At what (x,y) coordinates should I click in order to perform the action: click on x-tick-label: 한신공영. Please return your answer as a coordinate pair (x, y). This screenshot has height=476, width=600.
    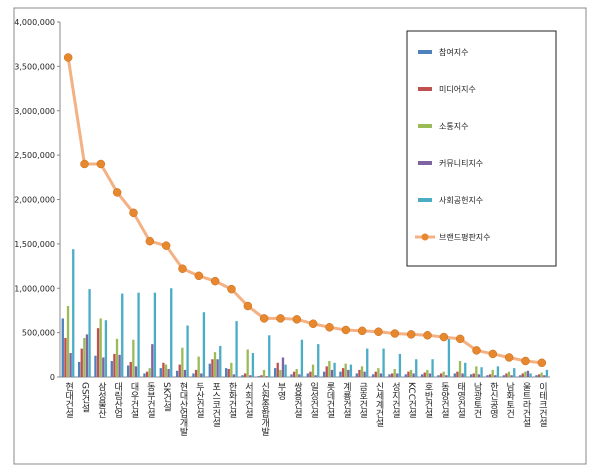
    Looking at the image, I should click on (493, 400).